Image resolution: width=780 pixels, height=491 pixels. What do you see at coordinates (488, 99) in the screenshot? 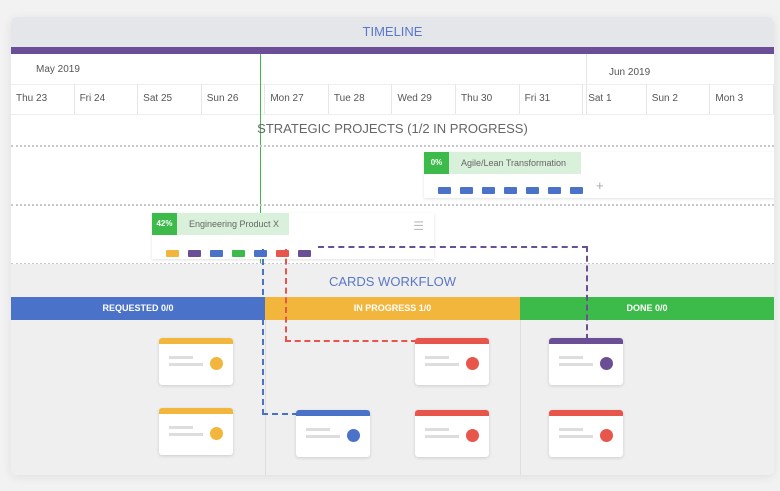
I see `day-header: Thu 30` at bounding box center [488, 99].